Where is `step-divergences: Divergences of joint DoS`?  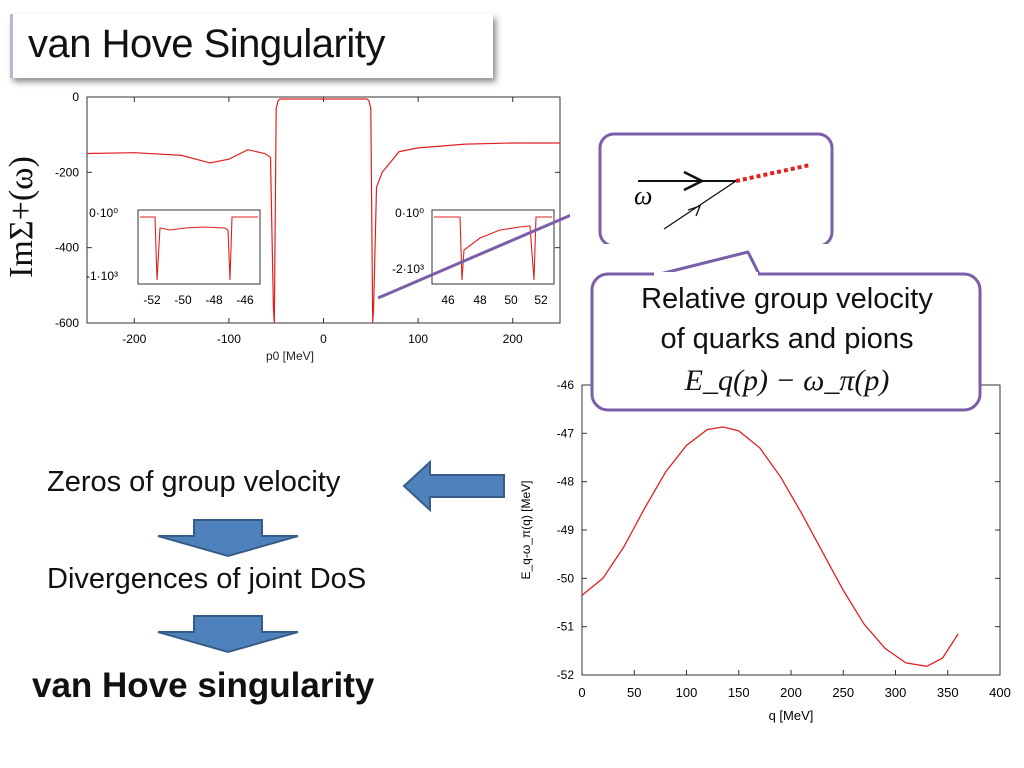 step-divergences: Divergences of joint DoS is located at coordinates (207, 579).